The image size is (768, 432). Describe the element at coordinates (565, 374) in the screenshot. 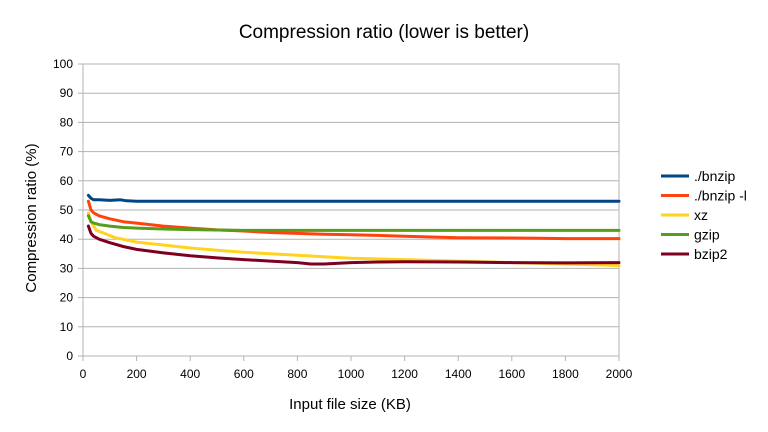

I see `x-tick-label: 1800` at that location.